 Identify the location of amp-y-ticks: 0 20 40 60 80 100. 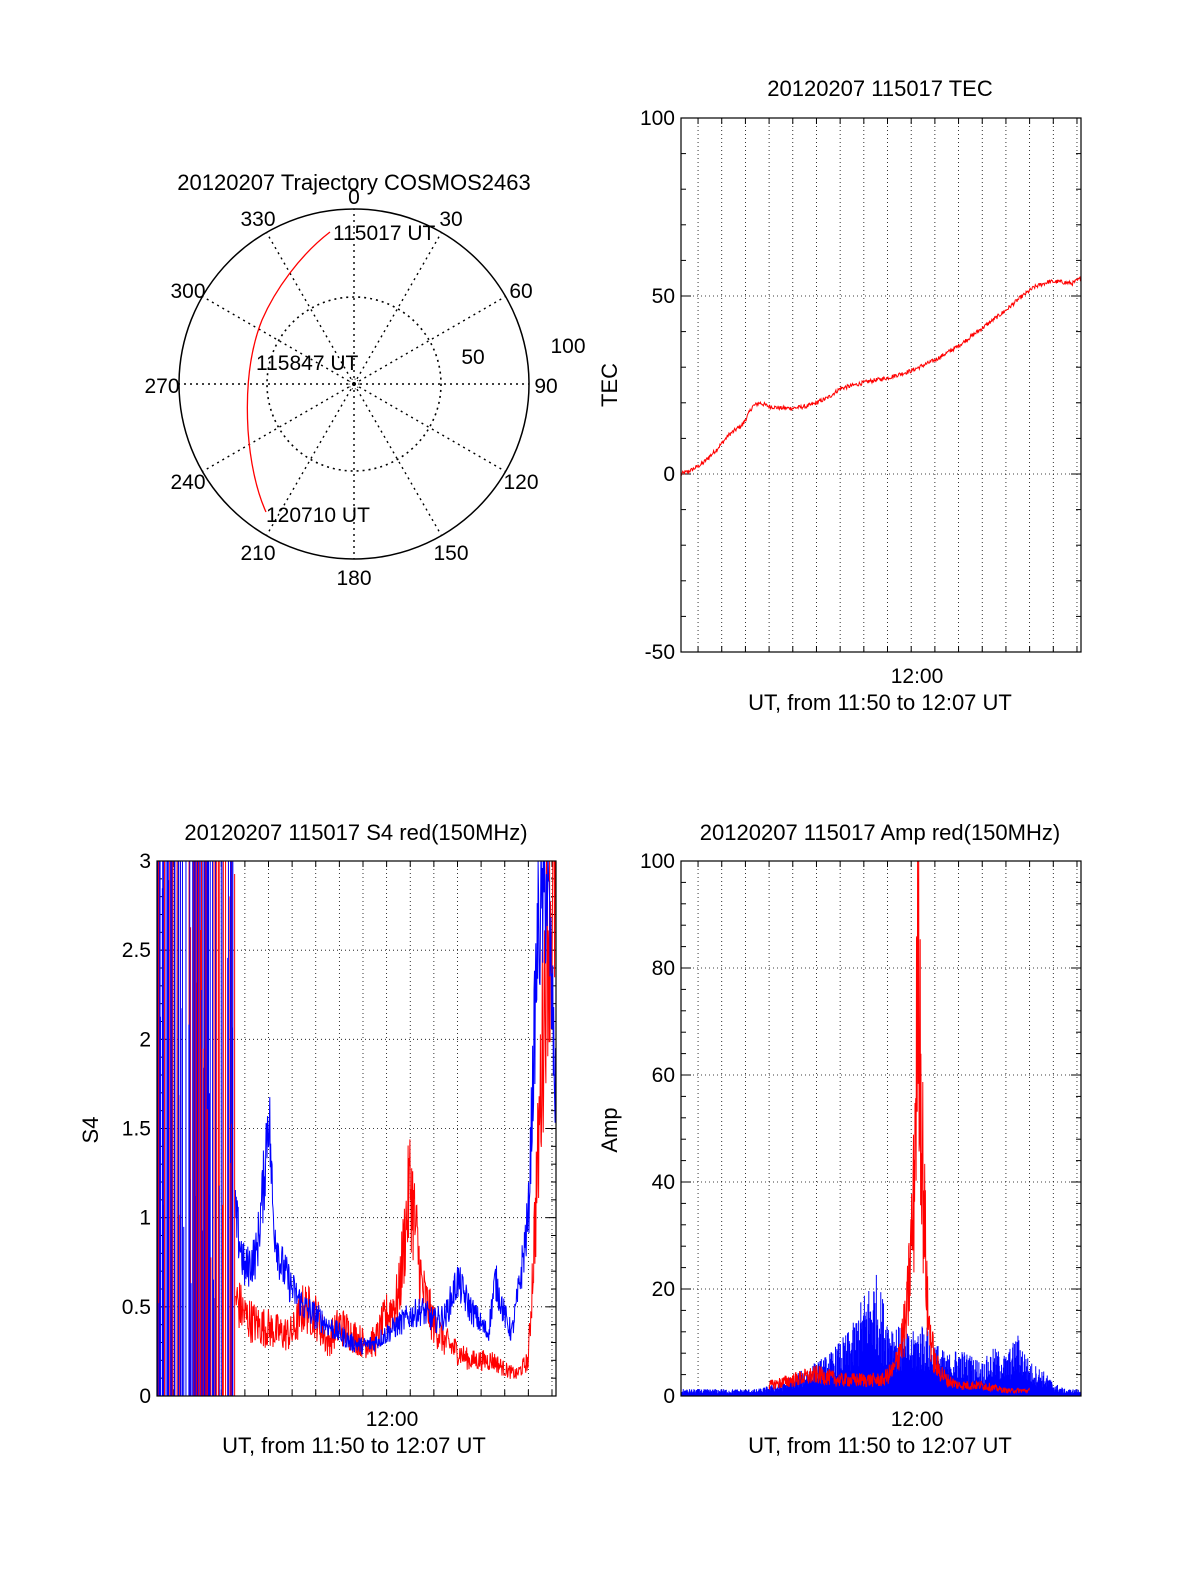
(657, 1129).